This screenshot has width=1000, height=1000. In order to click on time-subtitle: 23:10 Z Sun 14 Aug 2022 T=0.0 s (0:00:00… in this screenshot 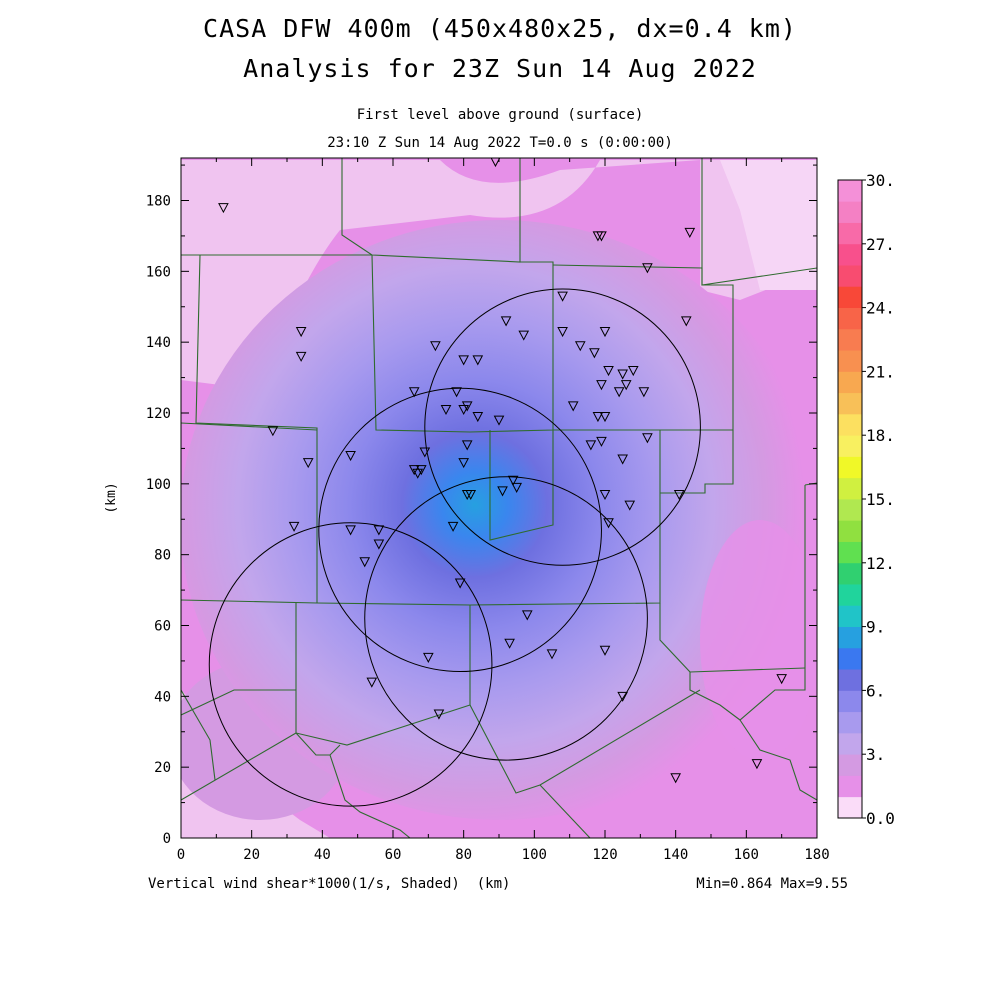, I will do `click(500, 143)`.